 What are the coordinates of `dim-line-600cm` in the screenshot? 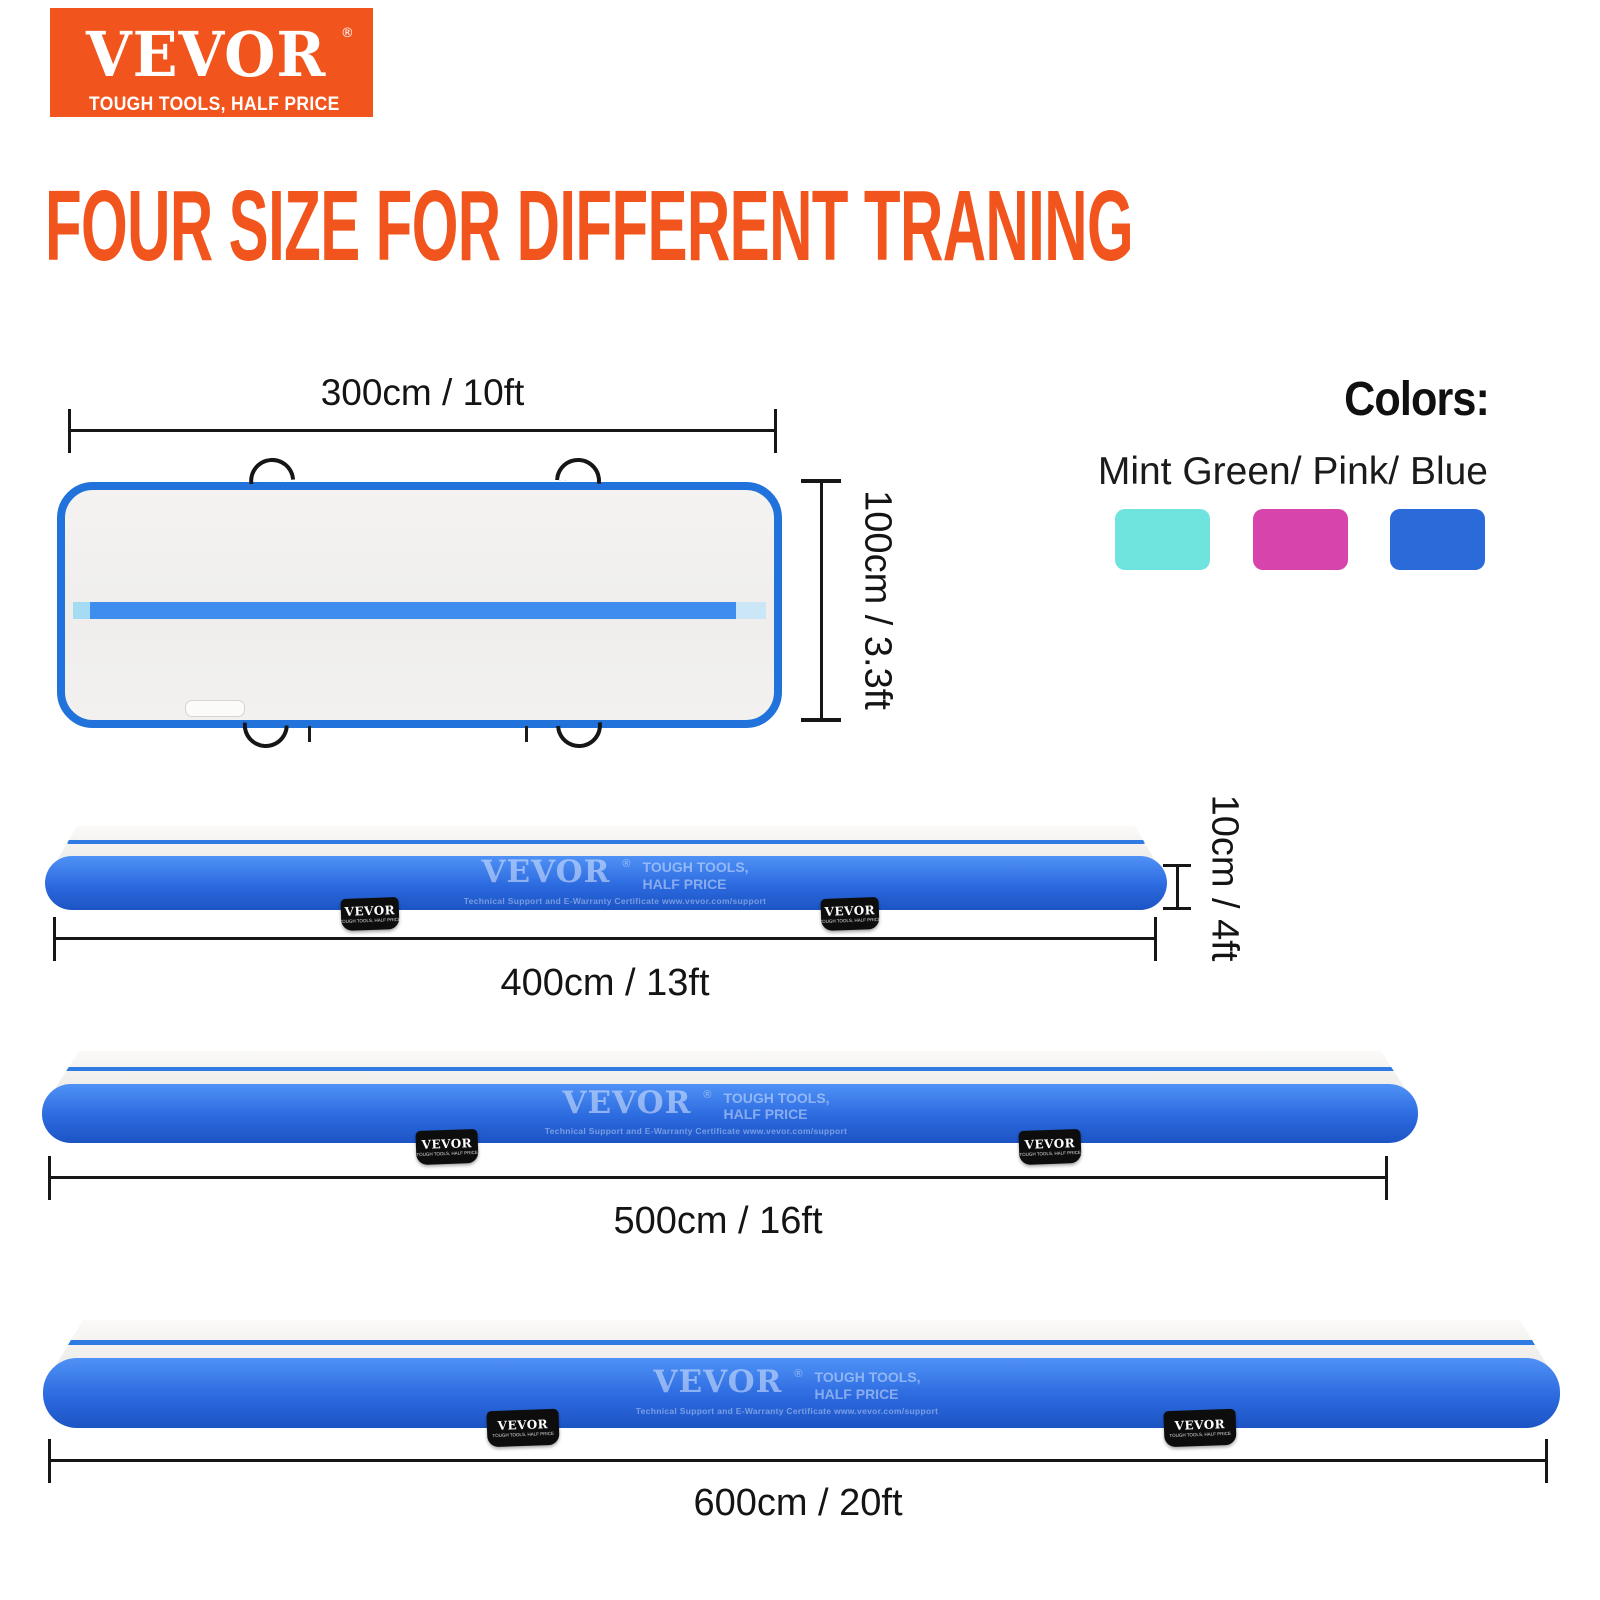 It's located at (798, 1461).